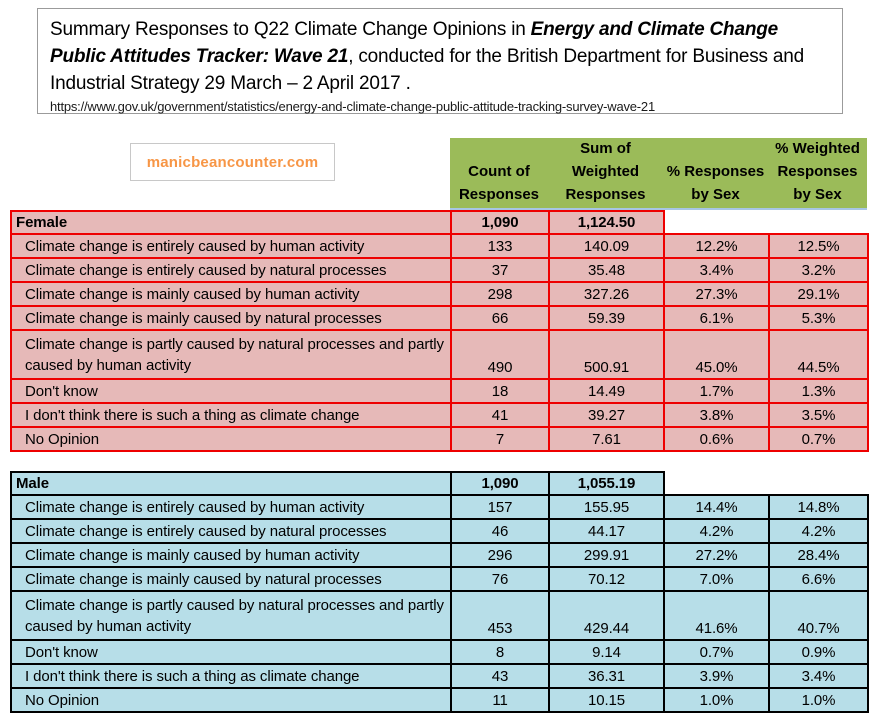  I want to click on pct-weighted-cell: 3.2%, so click(818, 270).